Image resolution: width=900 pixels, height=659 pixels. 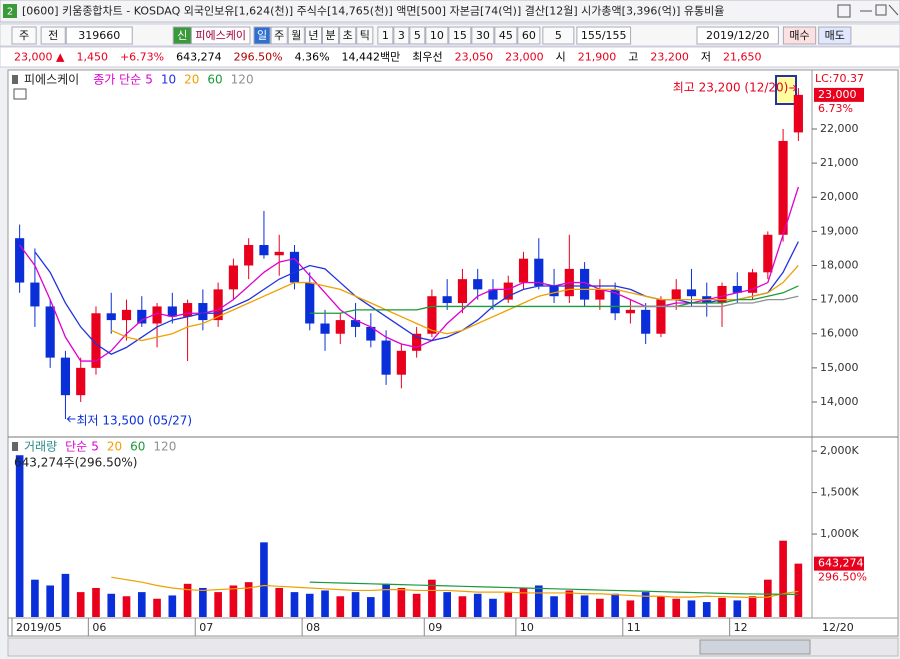 I want to click on toolbar-item: 2019/12/20, so click(x=737, y=35).